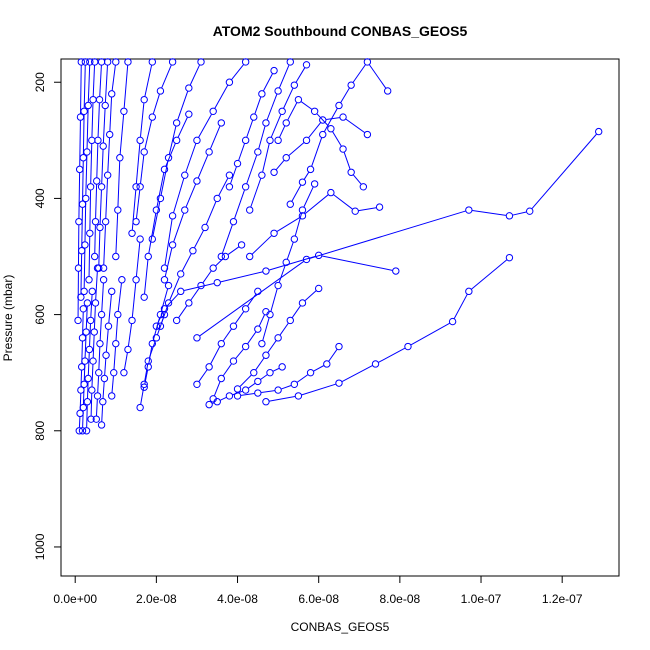 This screenshot has width=650, height=650. Describe the element at coordinates (156, 599) in the screenshot. I see `x-tick-label: 2.0e-08` at that location.